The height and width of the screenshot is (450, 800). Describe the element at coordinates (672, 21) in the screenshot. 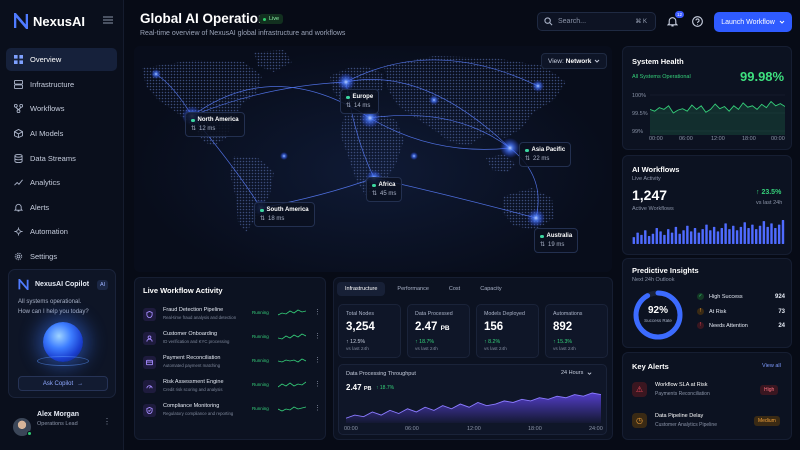

I see `notifications-bell-icon` at that location.